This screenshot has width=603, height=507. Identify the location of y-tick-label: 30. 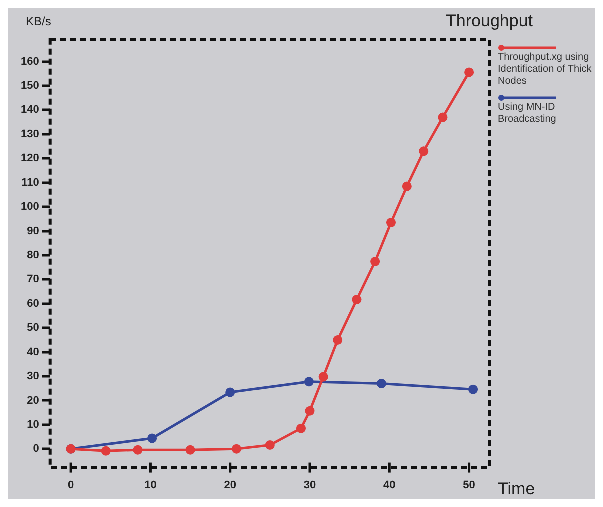
(33, 376).